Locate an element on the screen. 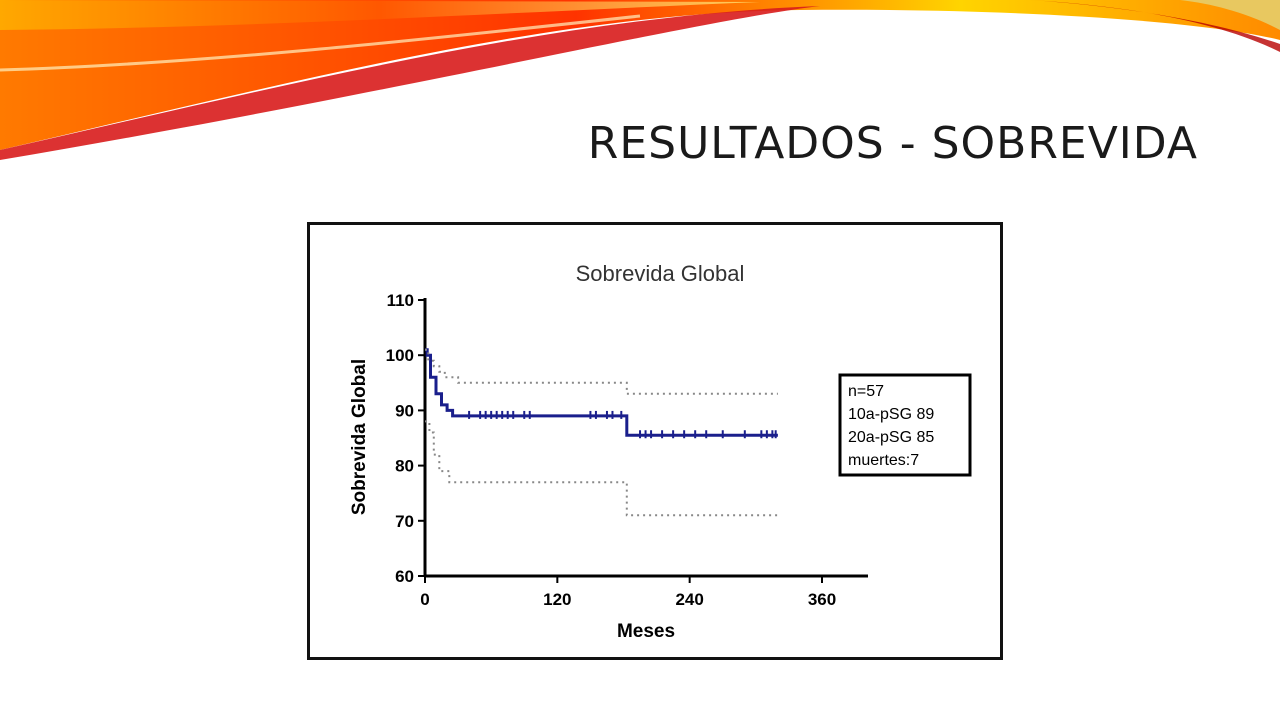 This screenshot has height=720, width=1280. y-tick-label: 110 is located at coordinates (400, 300).